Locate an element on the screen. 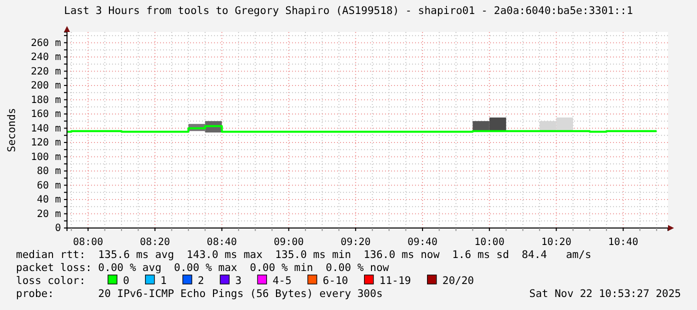  y-tick-label: 60 m is located at coordinates (48, 186).